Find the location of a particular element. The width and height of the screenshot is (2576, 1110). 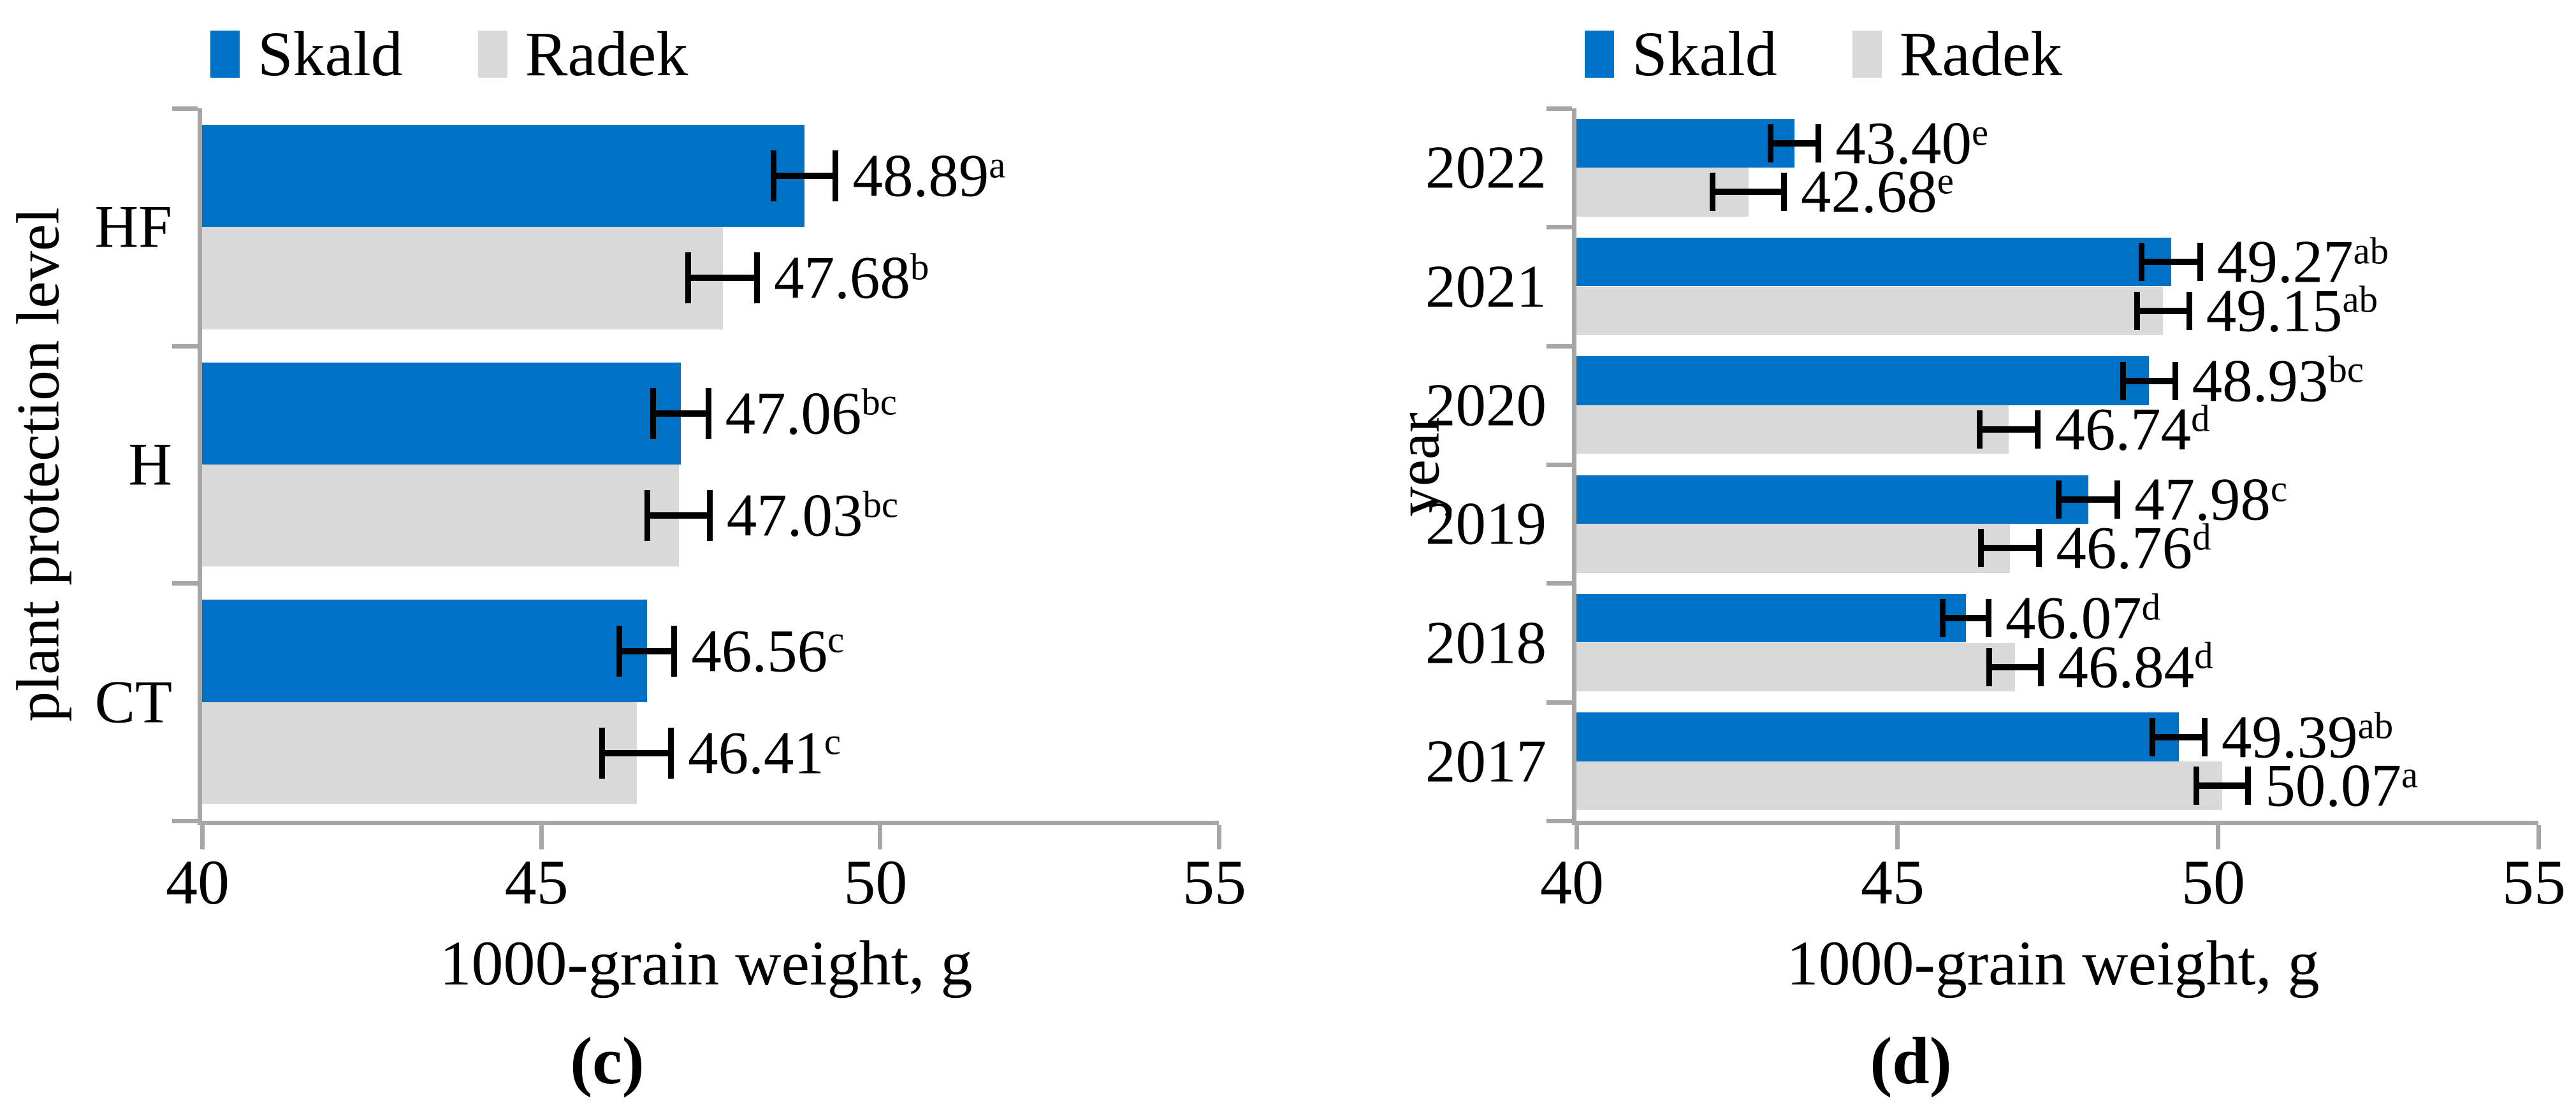

category-label: HF is located at coordinates (133, 226).